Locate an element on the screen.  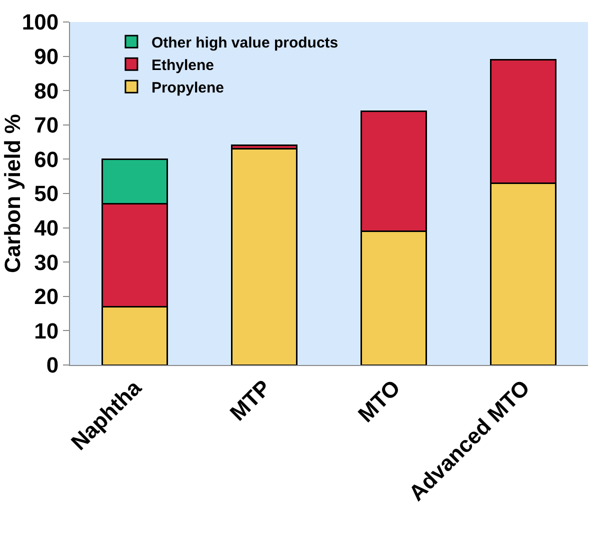
legend-label: Propylene is located at coordinates (187, 88).